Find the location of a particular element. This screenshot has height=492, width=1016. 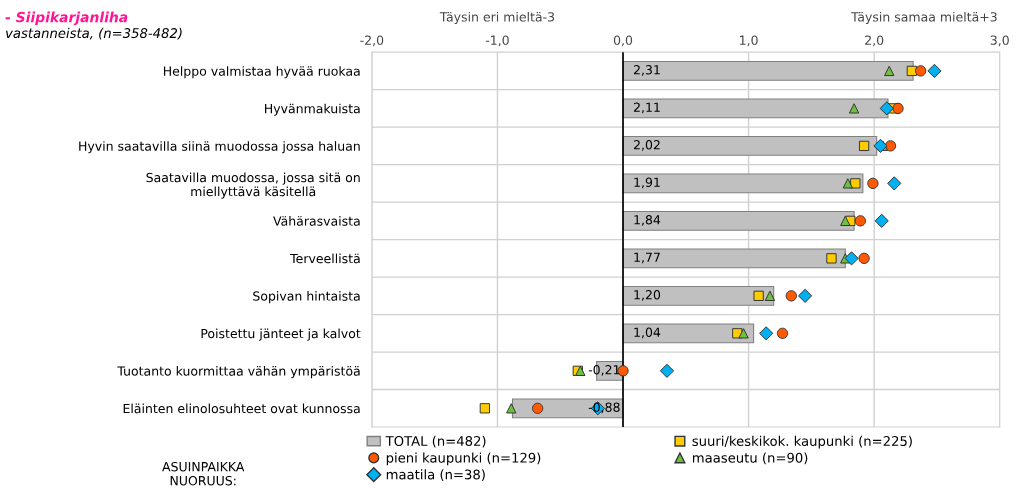

text: Täysin eri mieltä-3 is located at coordinates (497, 18).